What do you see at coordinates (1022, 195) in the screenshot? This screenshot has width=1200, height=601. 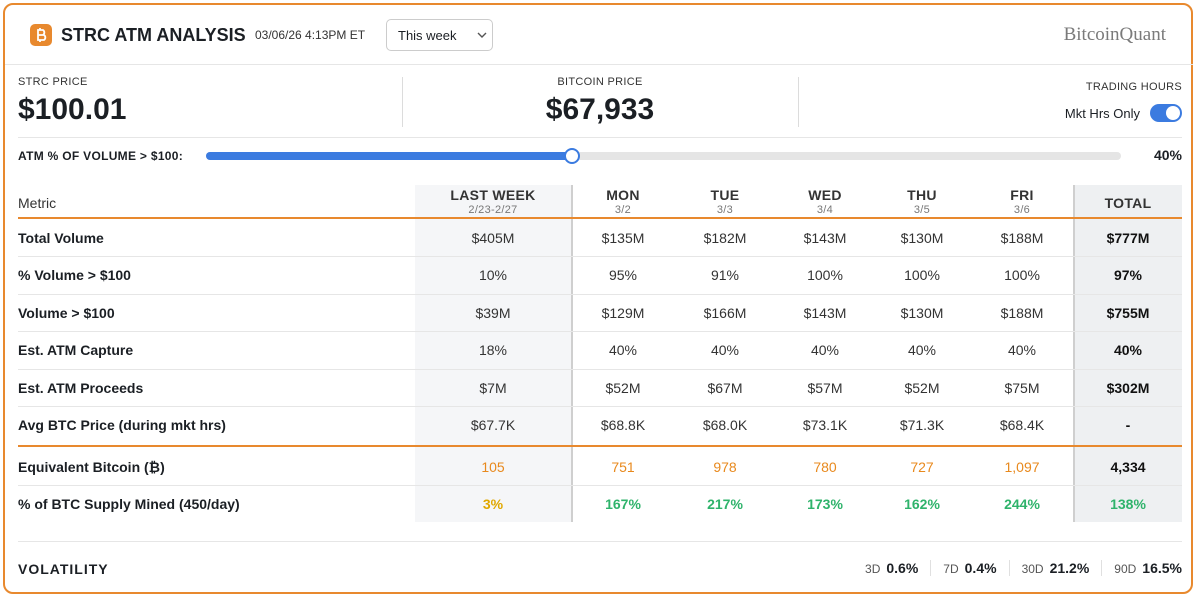 I see `column-name: FRI` at bounding box center [1022, 195].